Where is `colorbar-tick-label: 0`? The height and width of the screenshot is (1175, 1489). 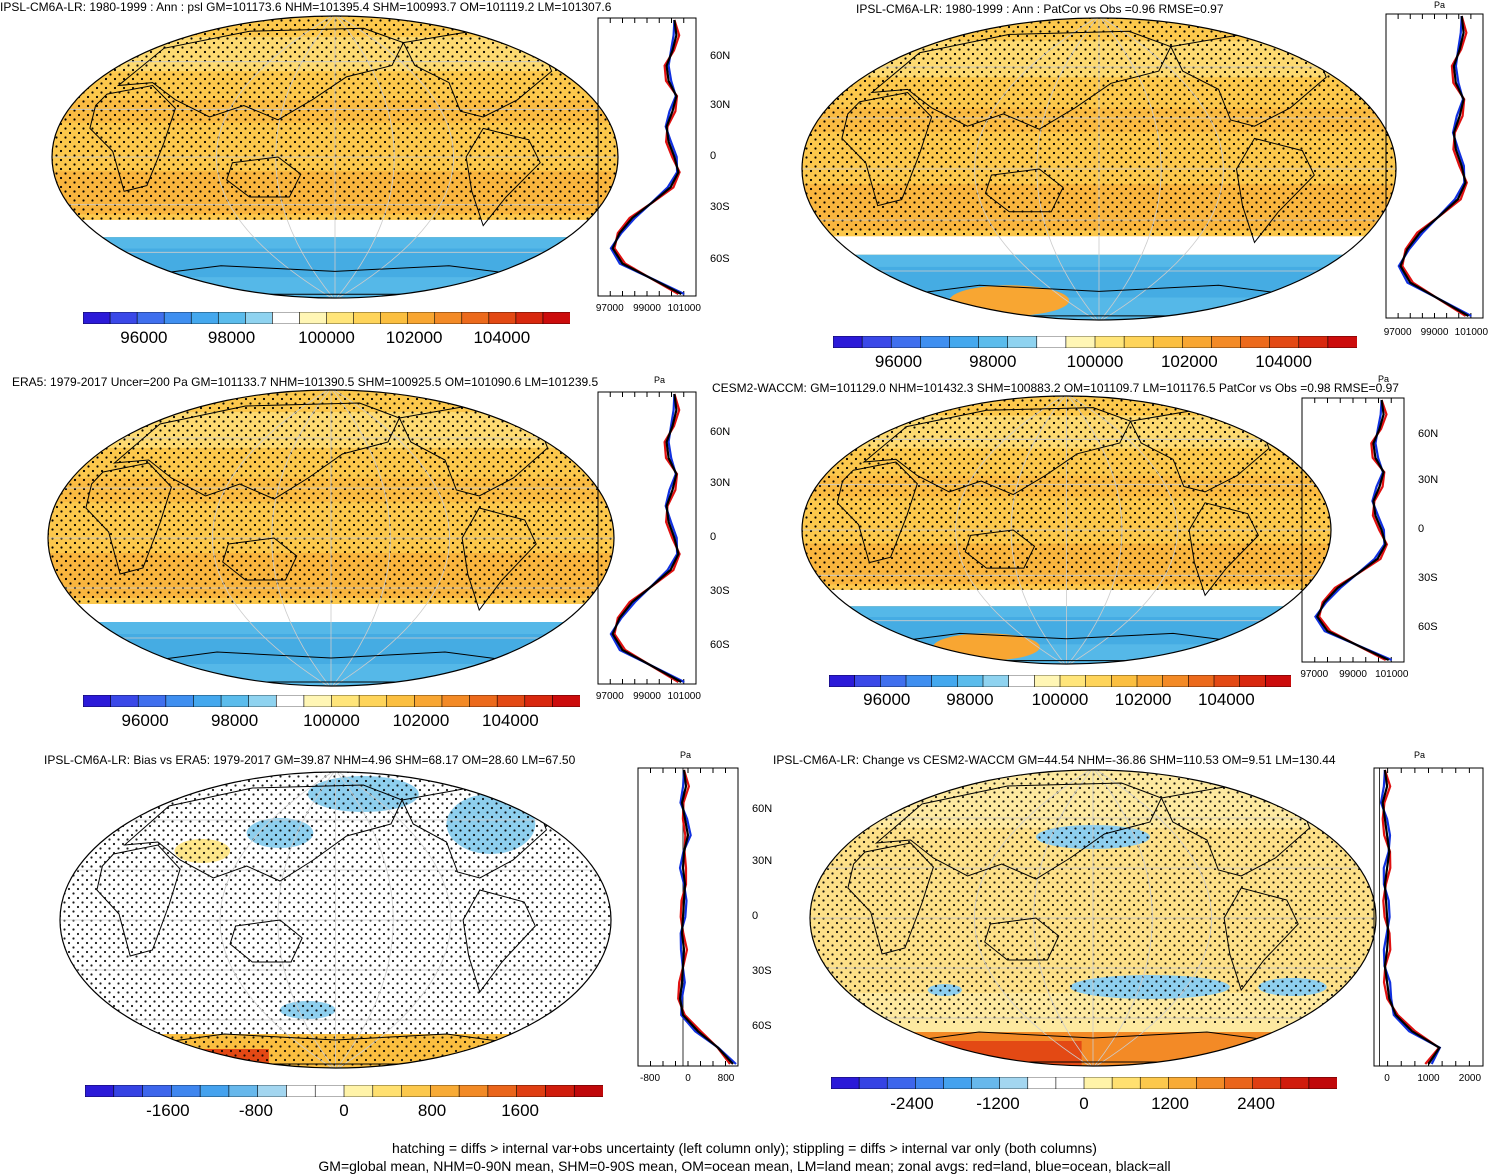
colorbar-tick-label: 0 is located at coordinates (1084, 1103).